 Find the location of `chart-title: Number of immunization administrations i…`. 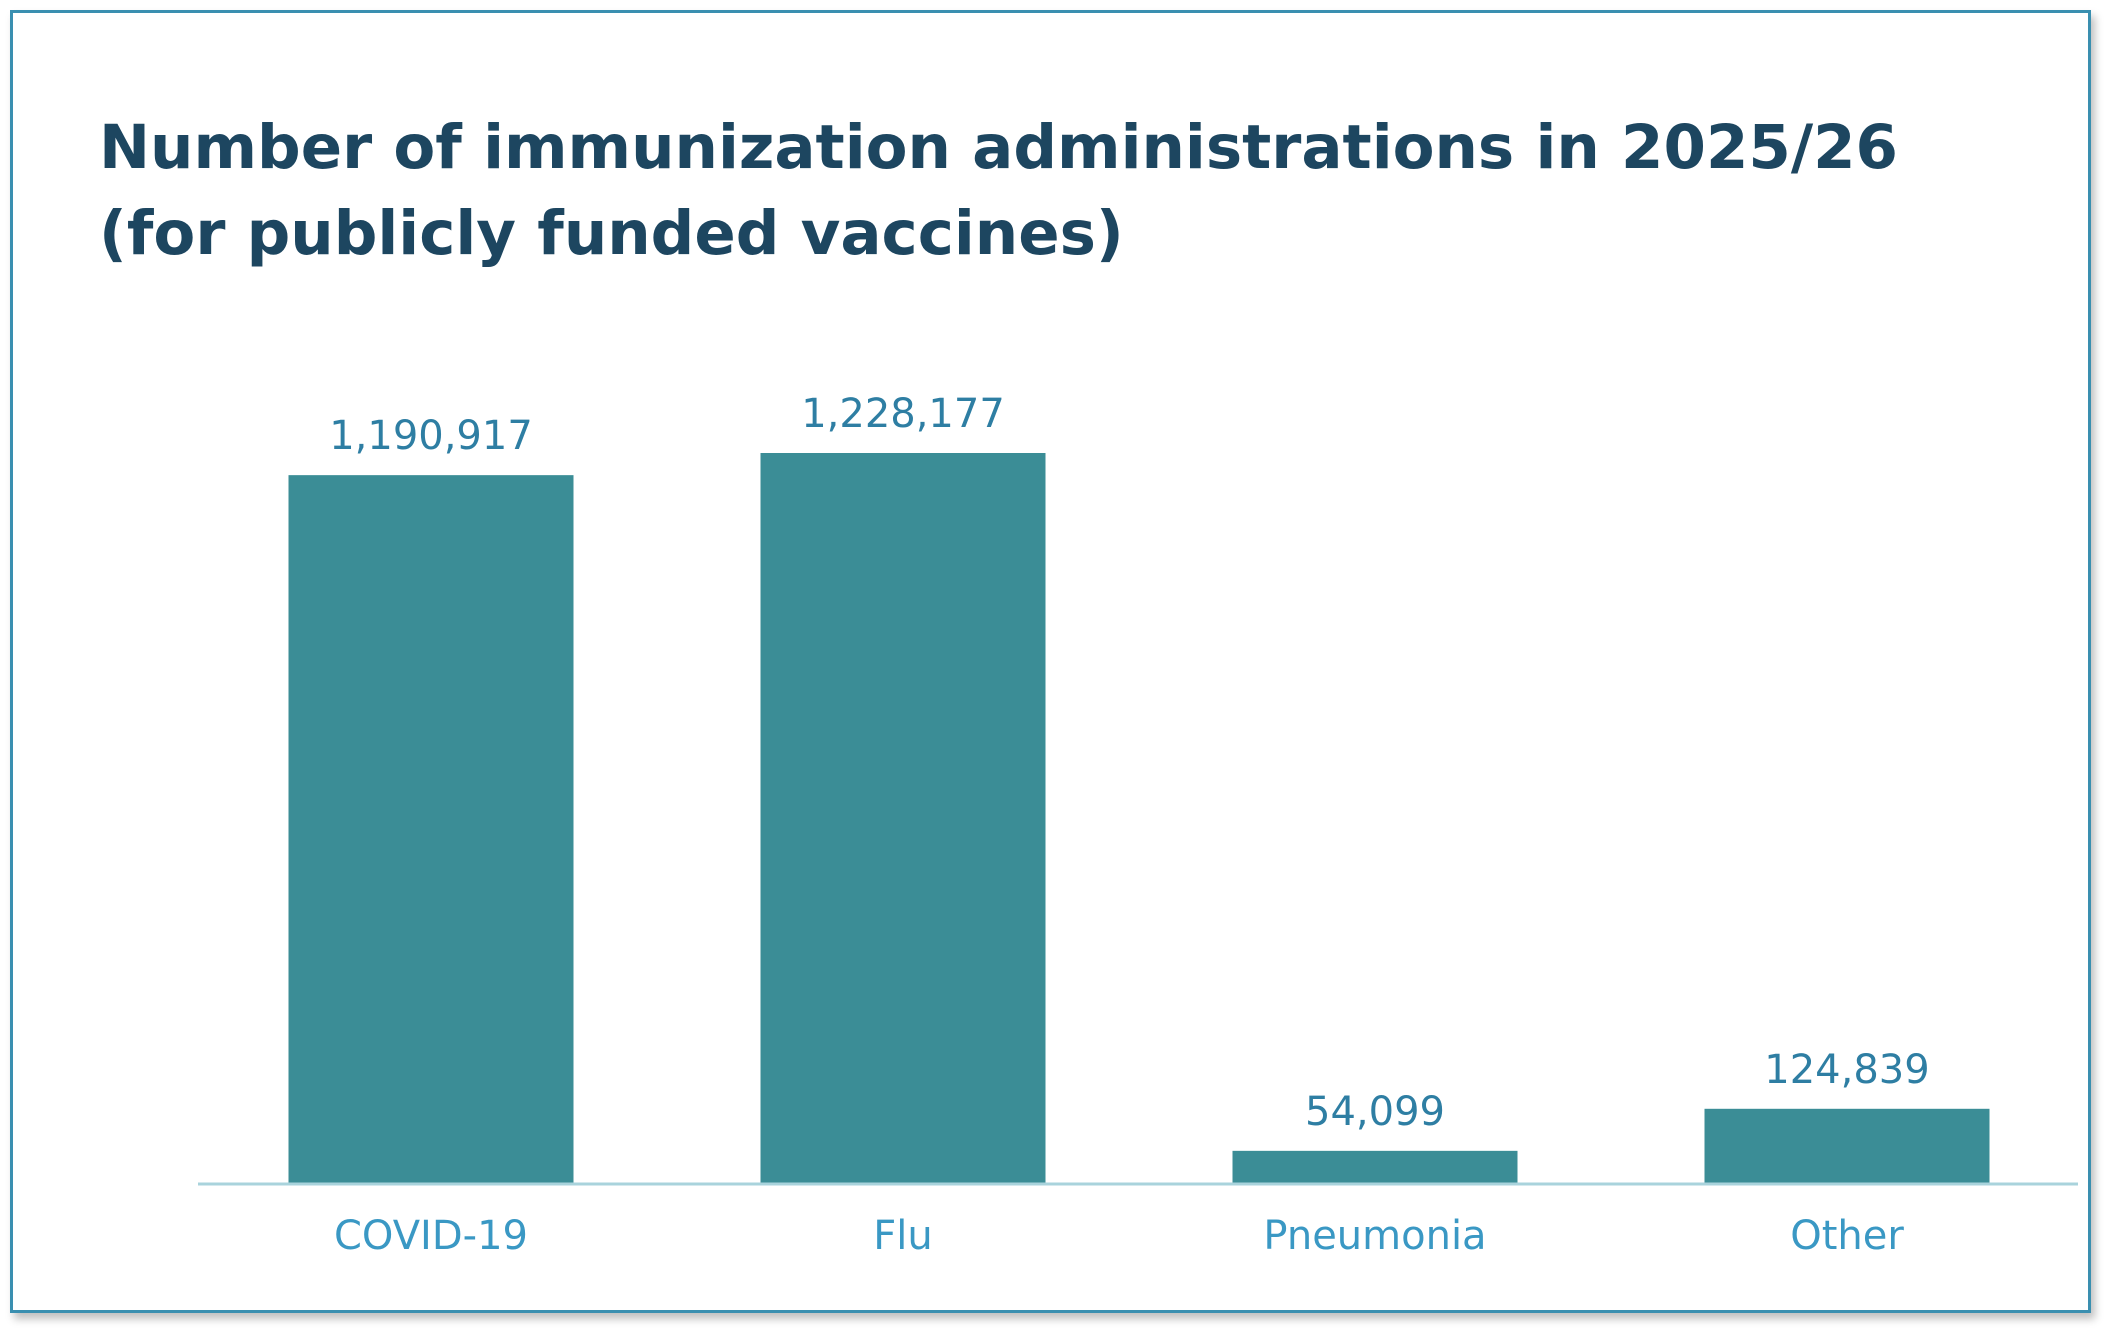

chart-title: Number of immunization administrations i… is located at coordinates (1049, 191).